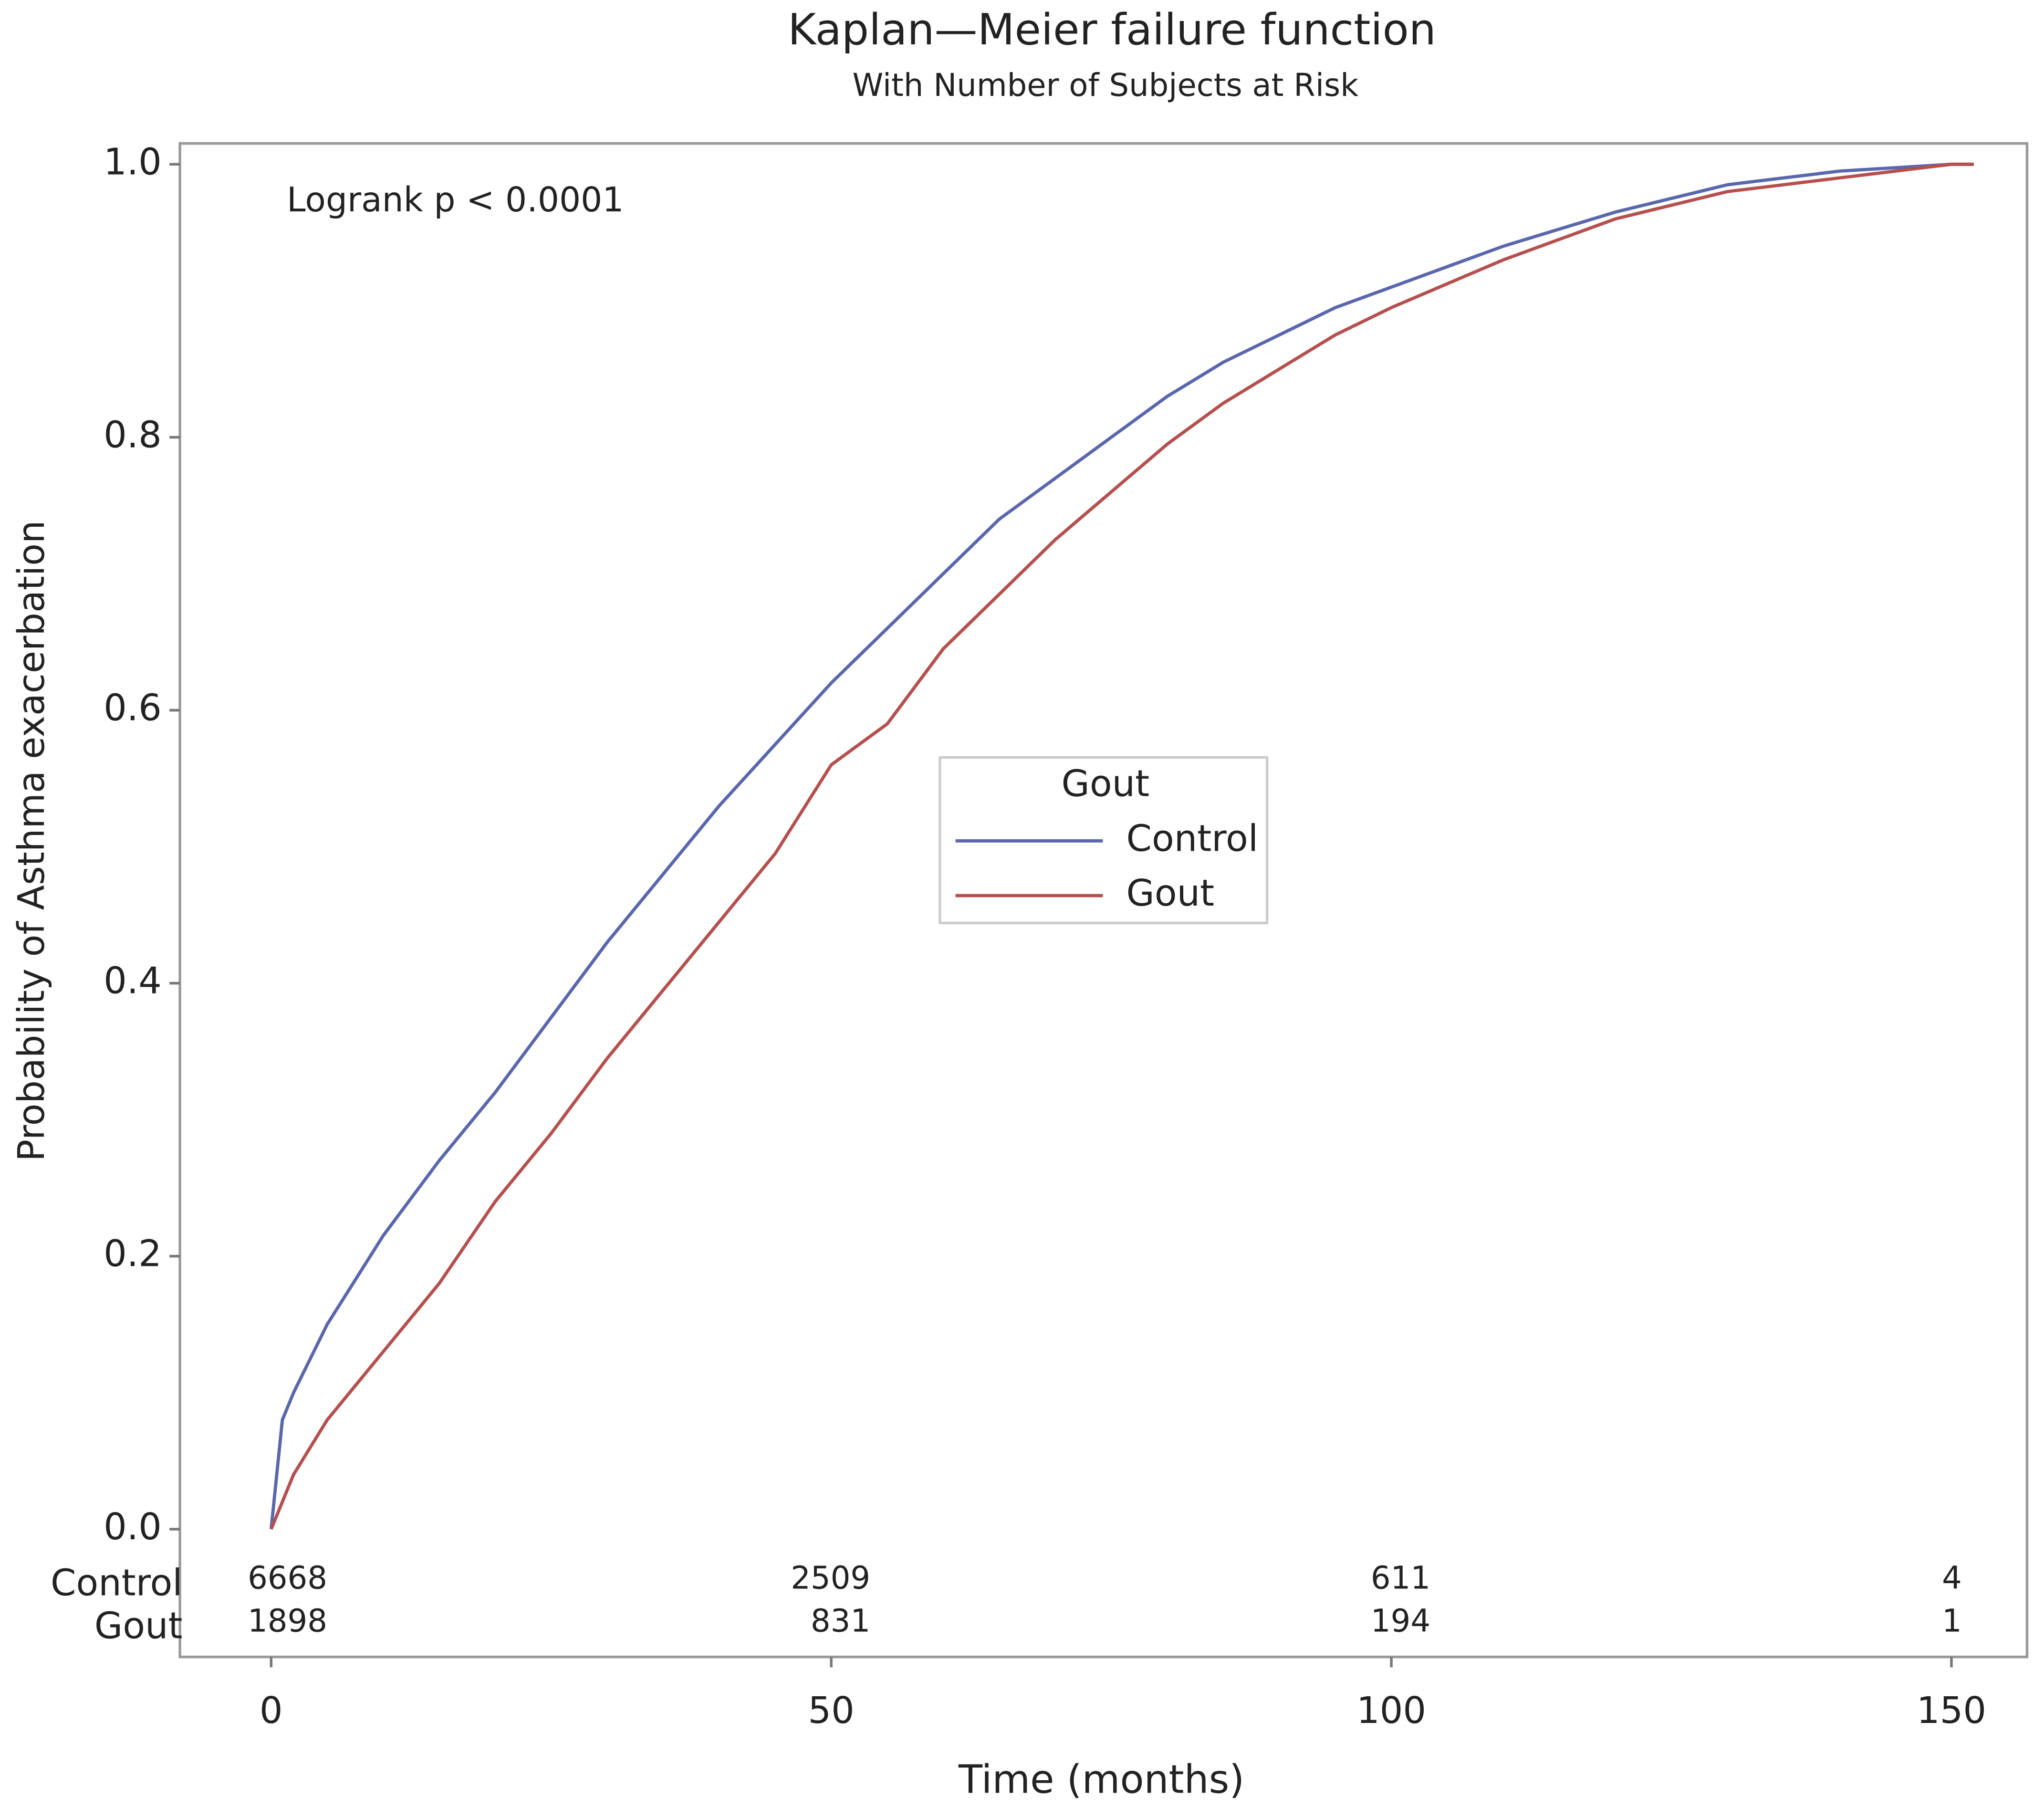  Describe the element at coordinates (831, 1711) in the screenshot. I see `x-tick-label: 50` at that location.